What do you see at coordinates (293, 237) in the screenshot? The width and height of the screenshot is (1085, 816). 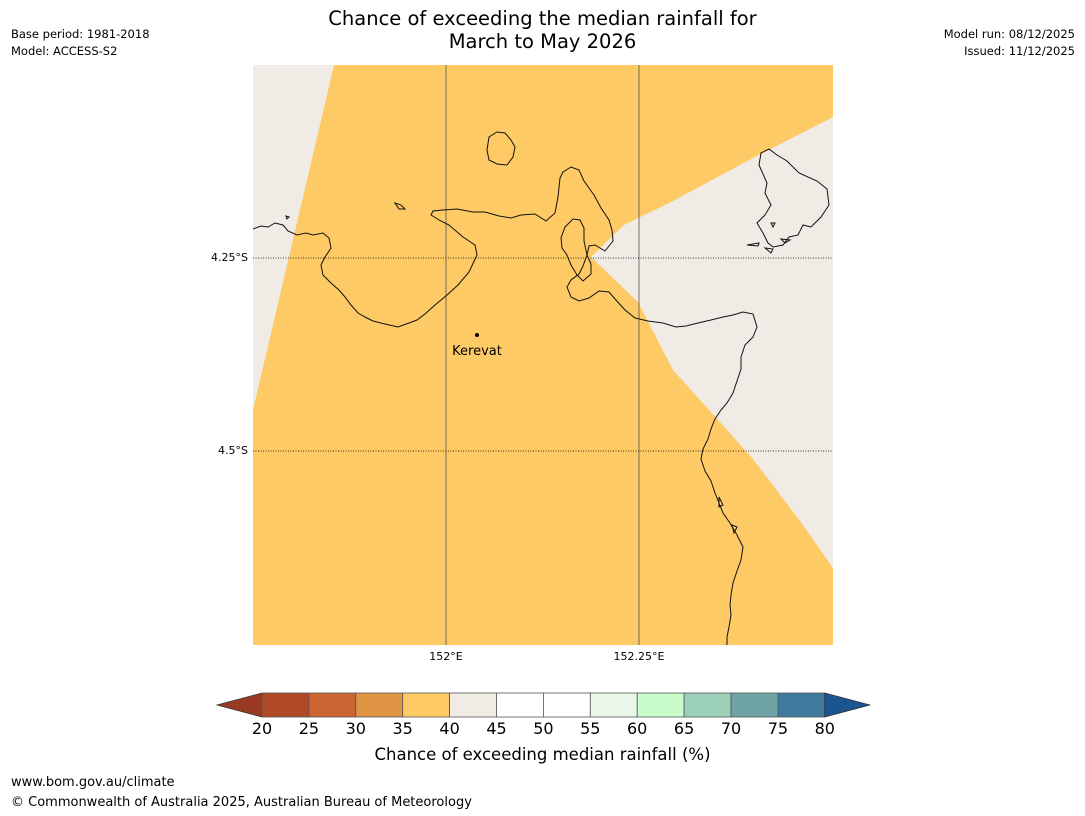 I see `map-region-40-45-west` at bounding box center [293, 237].